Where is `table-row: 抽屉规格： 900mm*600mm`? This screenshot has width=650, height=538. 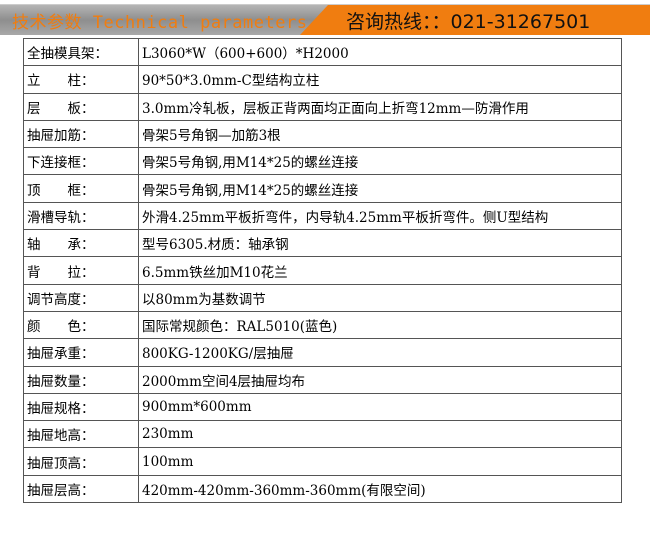 table-row: 抽屉规格： 900mm*600mm is located at coordinates (322, 407).